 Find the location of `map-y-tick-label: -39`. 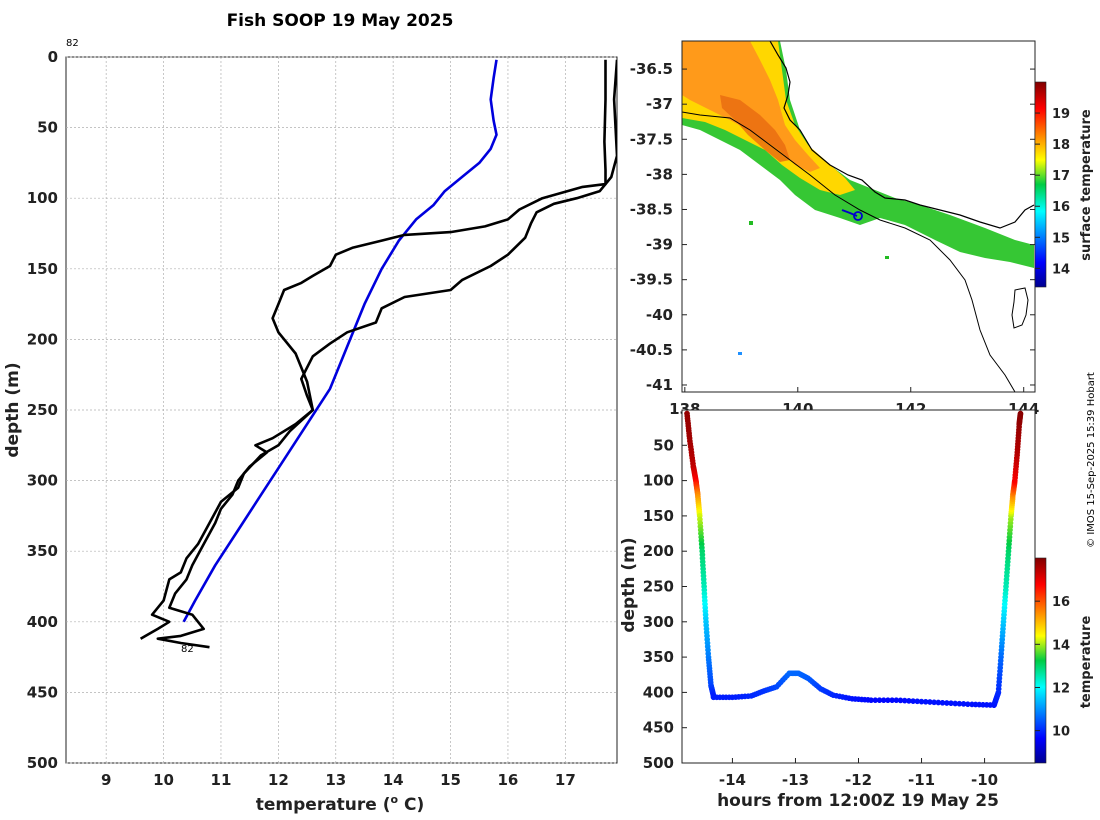

map-y-tick-label: -39 is located at coordinates (659, 245).